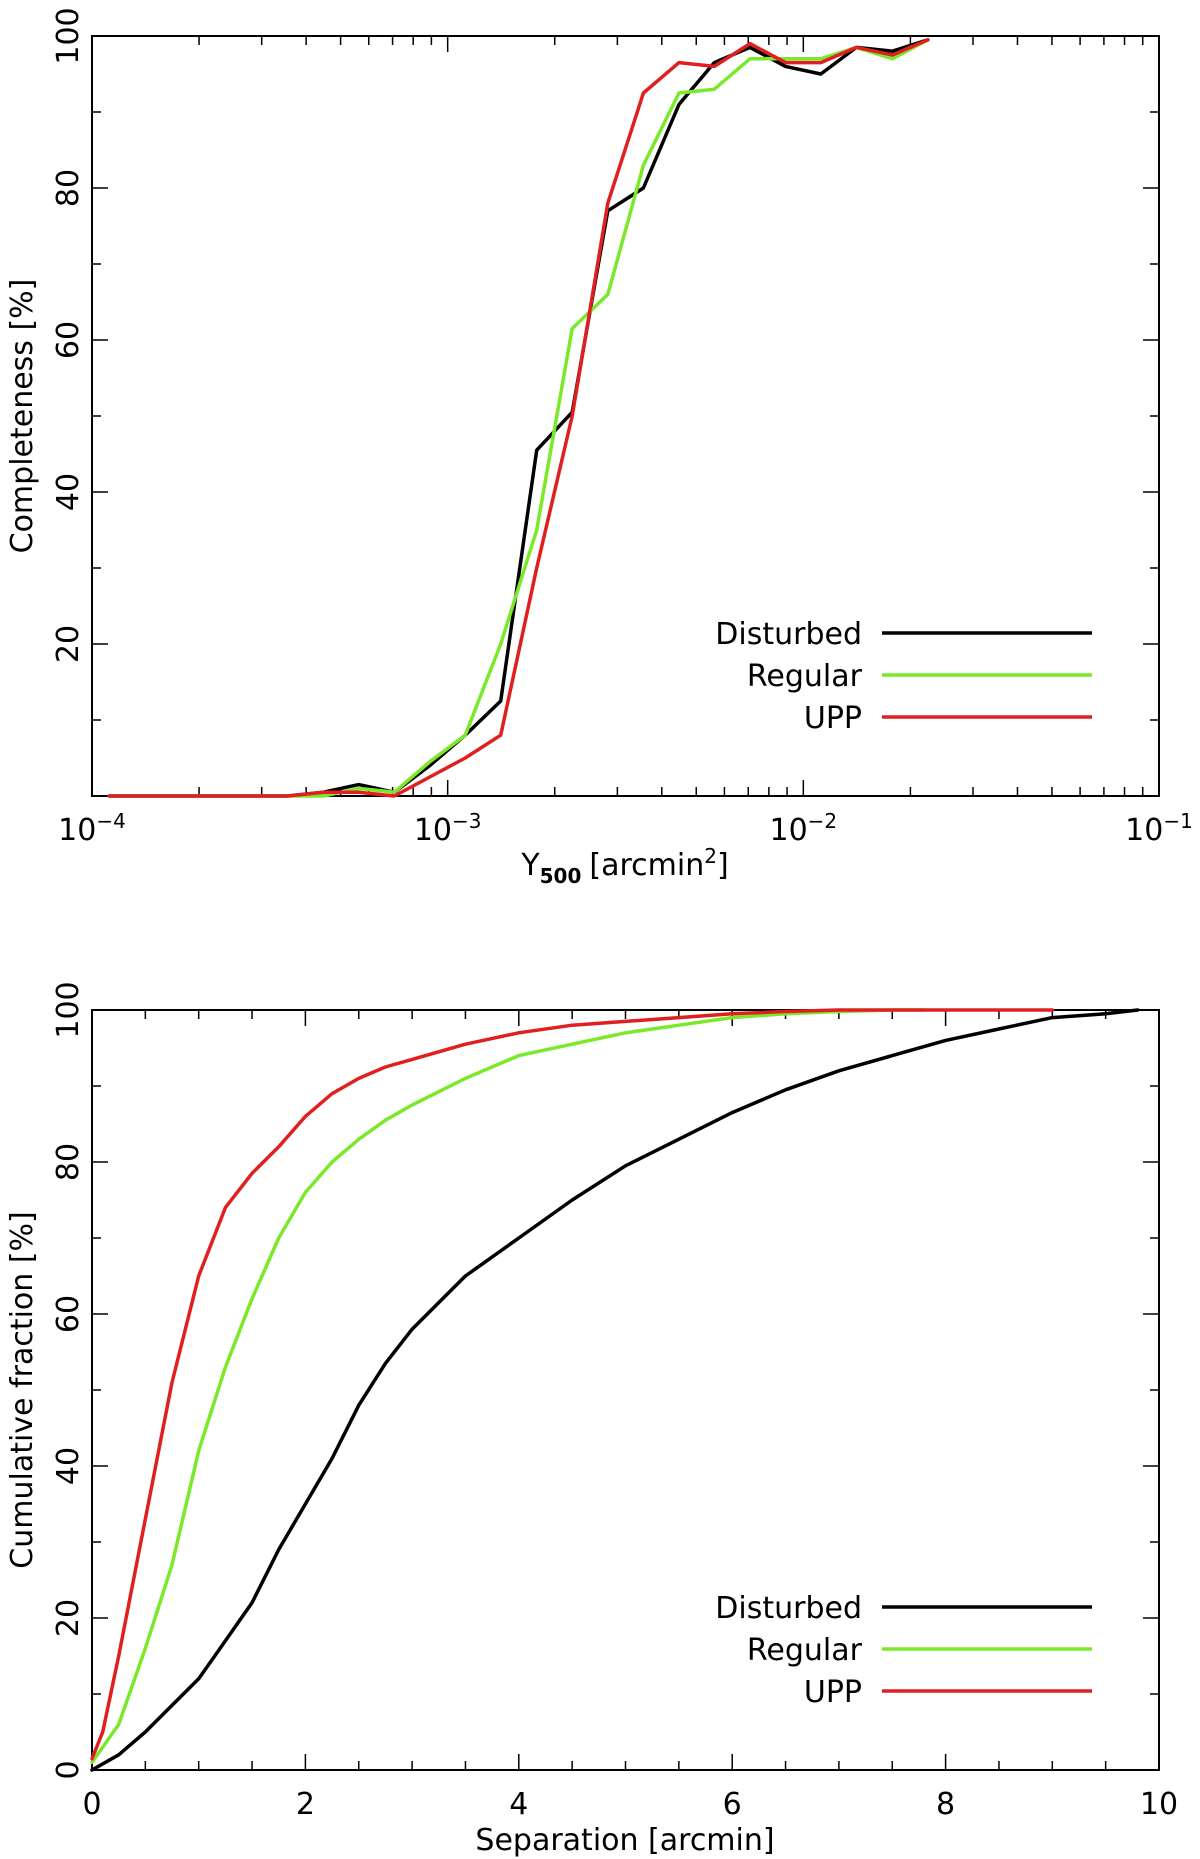  I want to click on x-tick-labels: 0 2 4 6 8 10, so click(630, 1804).